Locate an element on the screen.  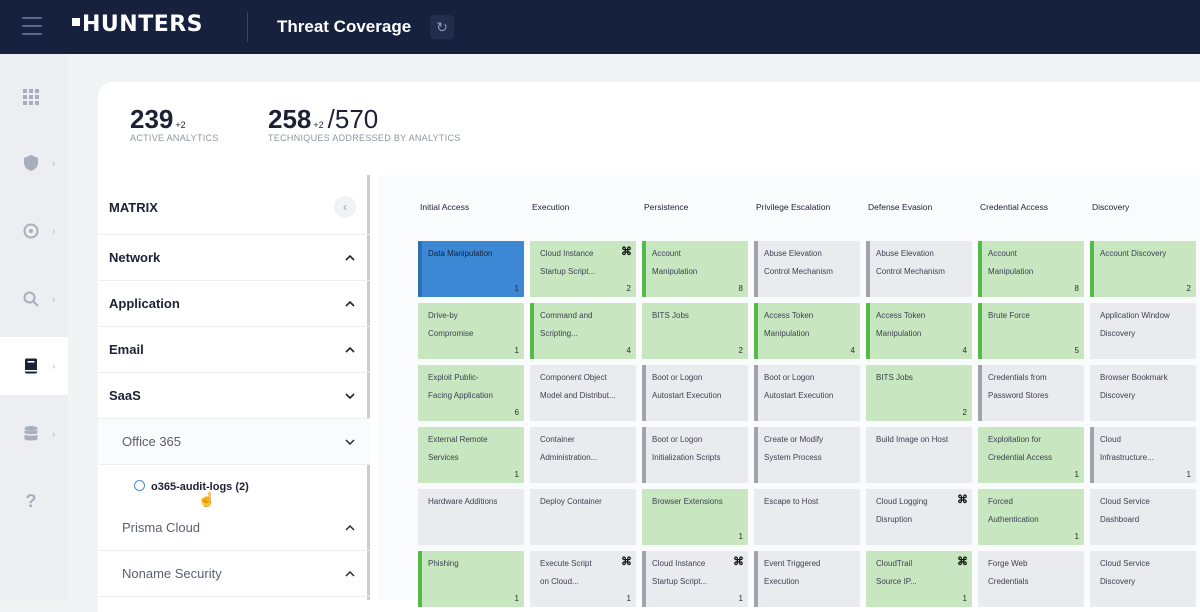
technique-cell-build-image-on-host: Build Image on Host is located at coordinates (919, 455).